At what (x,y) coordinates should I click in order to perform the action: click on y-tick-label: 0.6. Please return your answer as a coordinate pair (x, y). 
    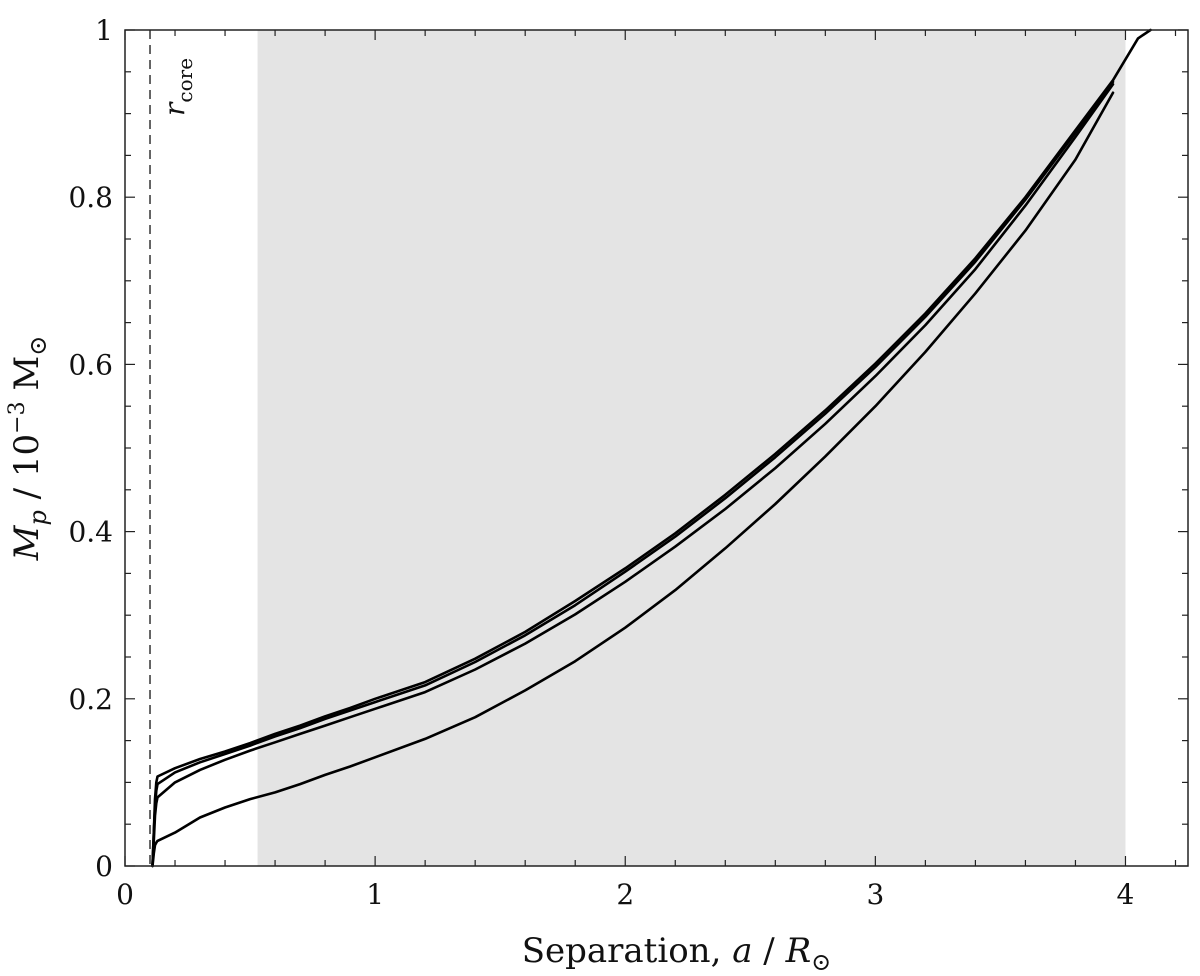
    Looking at the image, I should click on (90, 364).